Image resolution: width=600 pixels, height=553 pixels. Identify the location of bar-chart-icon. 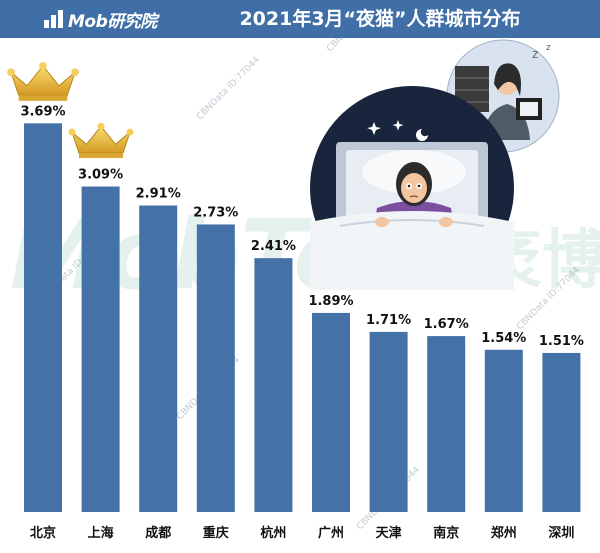
(54, 19).